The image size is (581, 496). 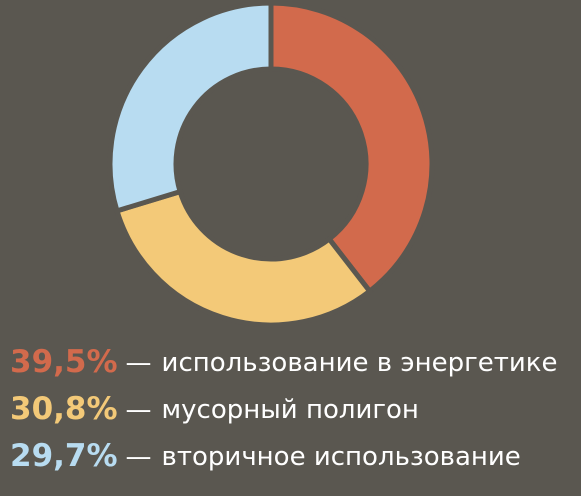 I want to click on legend-value: 29,7%, so click(x=64, y=456).